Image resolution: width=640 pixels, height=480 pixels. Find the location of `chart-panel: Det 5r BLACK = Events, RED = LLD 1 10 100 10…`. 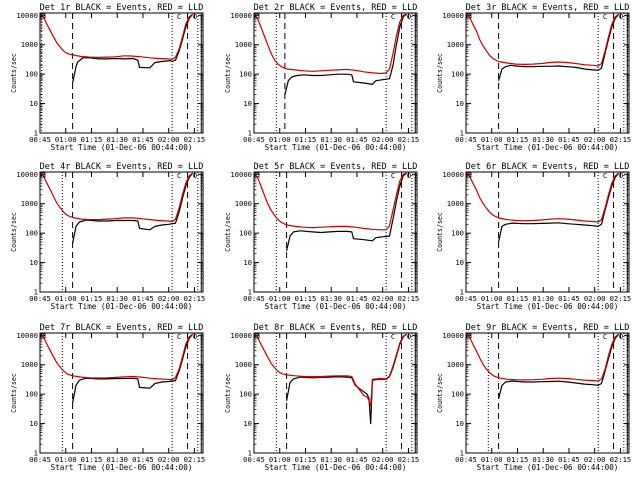

chart-panel: Det 5r BLACK = Events, RED = LLD 1 10 100 10… is located at coordinates (321, 236).